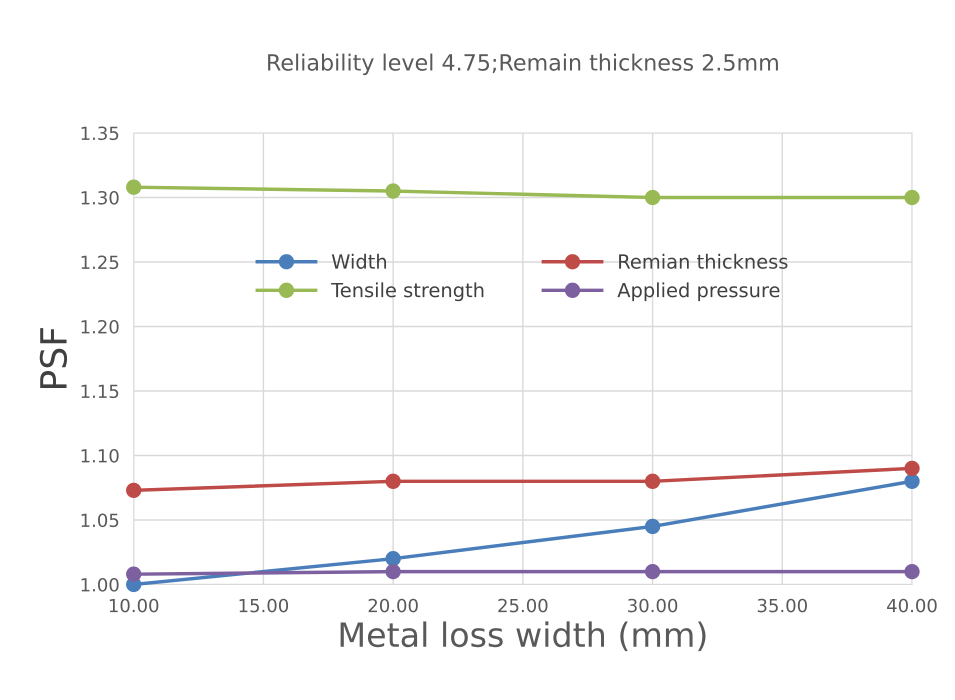 The image size is (955, 700). What do you see at coordinates (100, 262) in the screenshot?
I see `y-tick-label: 1.25` at bounding box center [100, 262].